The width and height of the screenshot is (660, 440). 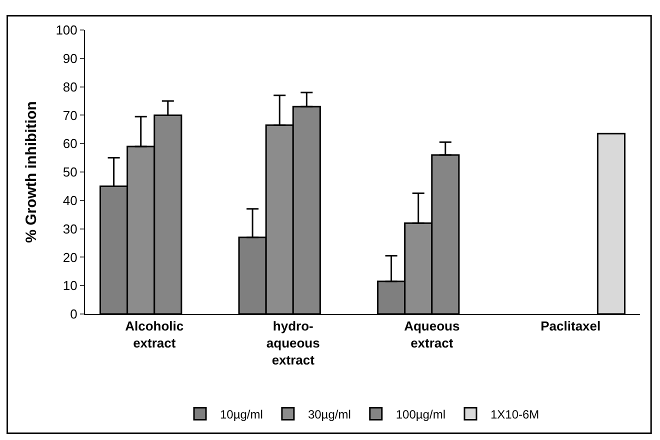 I want to click on y-tick-label: 30, so click(x=70, y=228).